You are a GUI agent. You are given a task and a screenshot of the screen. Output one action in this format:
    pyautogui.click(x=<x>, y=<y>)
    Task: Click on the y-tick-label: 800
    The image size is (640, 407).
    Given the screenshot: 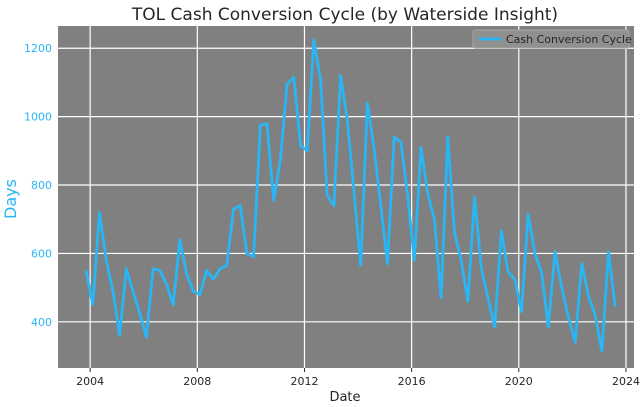 What is the action you would take?
    pyautogui.click(x=41, y=185)
    